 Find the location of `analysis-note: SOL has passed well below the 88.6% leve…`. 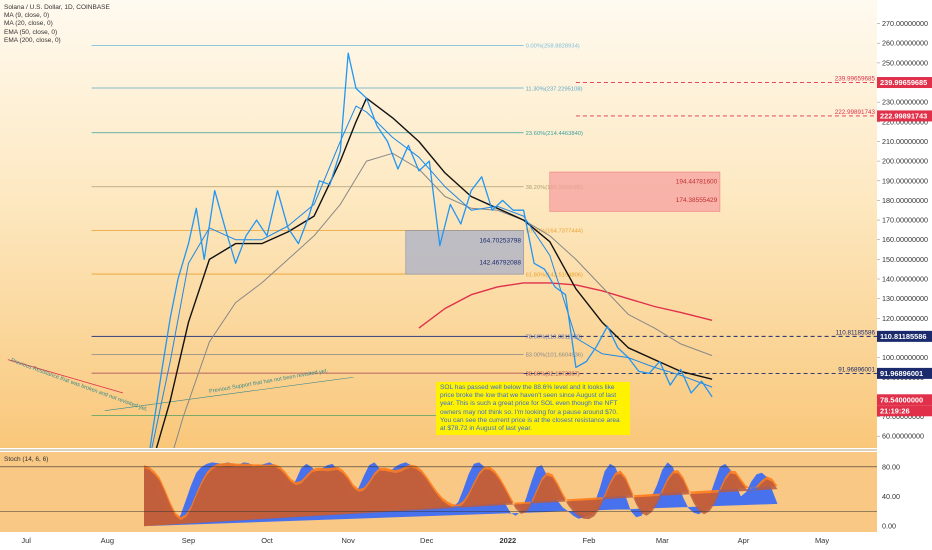

analysis-note: SOL has passed well below the 88.6% leve… is located at coordinates (533, 409).